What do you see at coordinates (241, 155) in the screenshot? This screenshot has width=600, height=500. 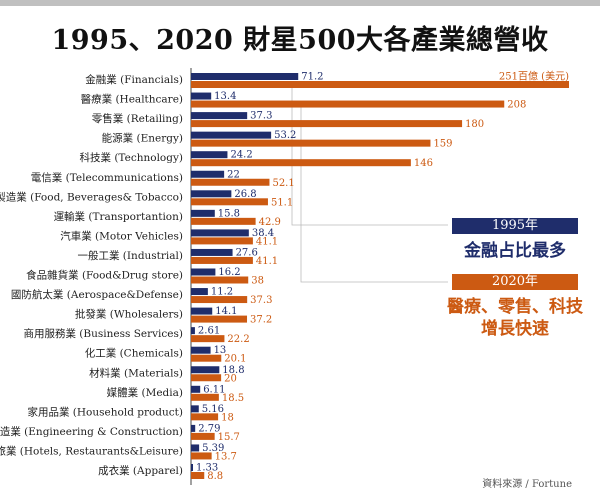 I see `value-label-1995: 24.2` at bounding box center [241, 155].